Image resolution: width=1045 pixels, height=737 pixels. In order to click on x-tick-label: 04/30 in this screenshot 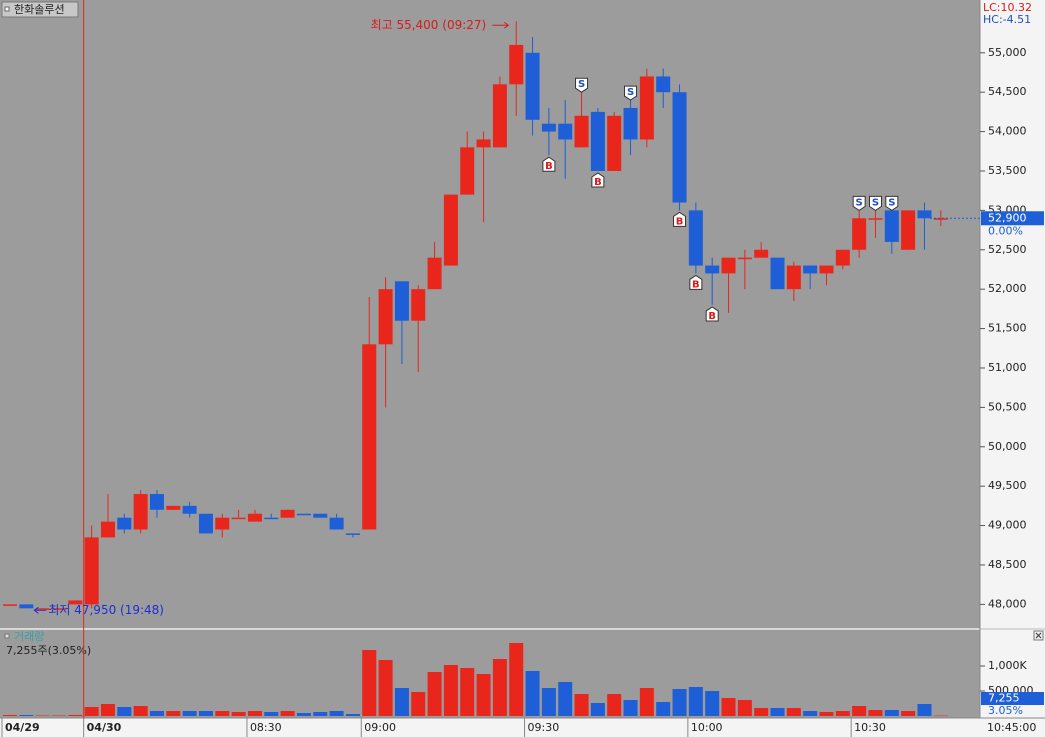, I will do `click(104, 727)`.